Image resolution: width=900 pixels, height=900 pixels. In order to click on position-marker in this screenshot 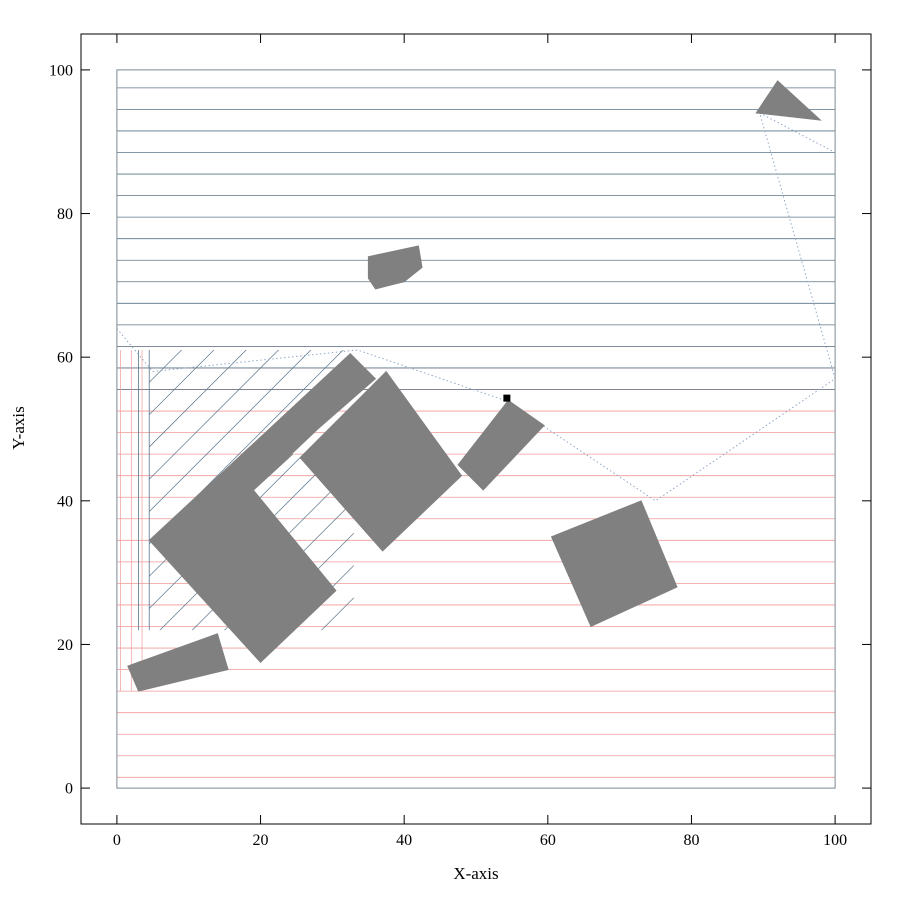, I will do `click(507, 398)`.